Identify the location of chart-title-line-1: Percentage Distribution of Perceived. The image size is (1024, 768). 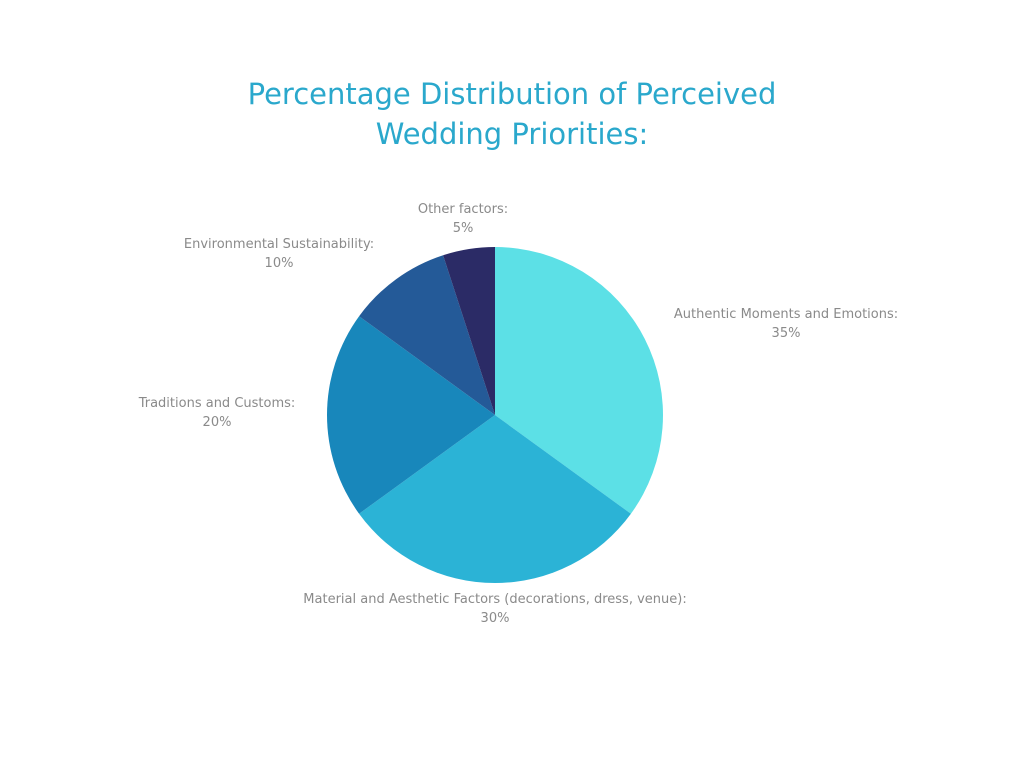
(512, 94).